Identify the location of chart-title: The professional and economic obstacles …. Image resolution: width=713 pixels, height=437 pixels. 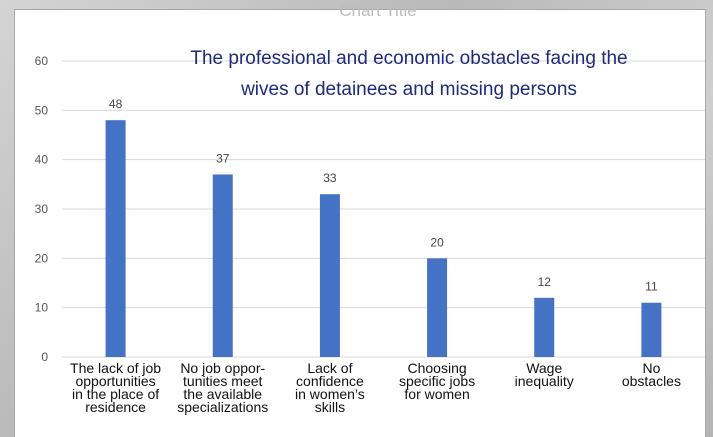
(409, 74).